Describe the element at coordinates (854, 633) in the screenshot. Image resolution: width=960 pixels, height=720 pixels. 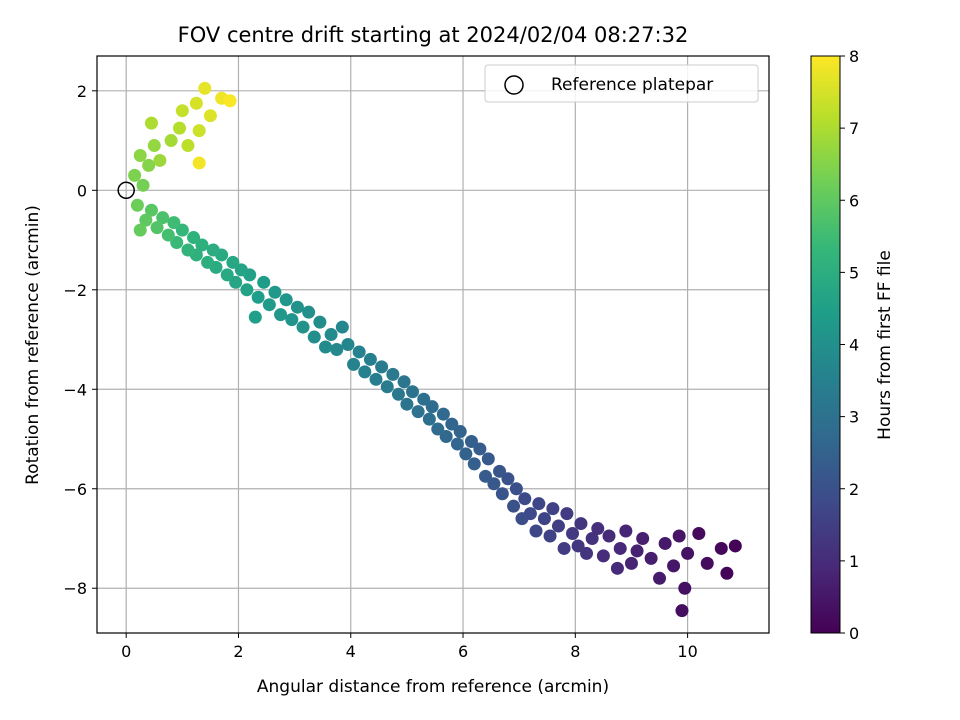
I see `colorbar-tick-label: 0` at that location.